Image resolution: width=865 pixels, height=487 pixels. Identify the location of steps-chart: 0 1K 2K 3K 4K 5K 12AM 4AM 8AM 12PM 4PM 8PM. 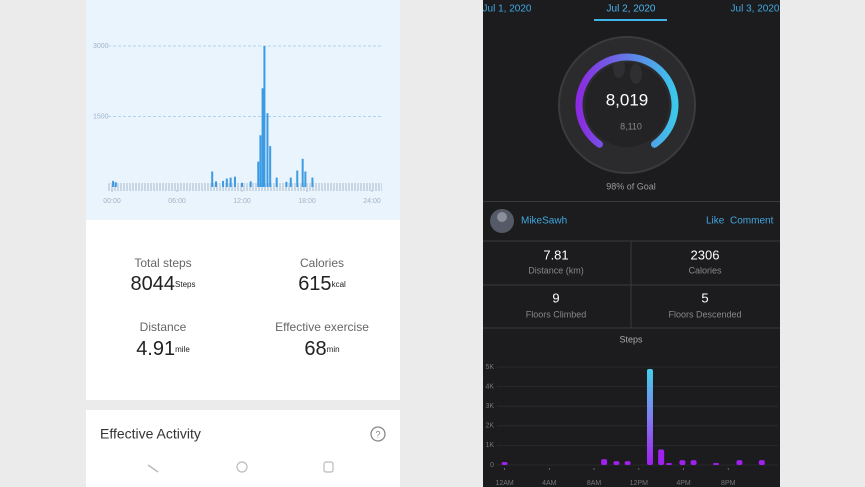
(631, 425).